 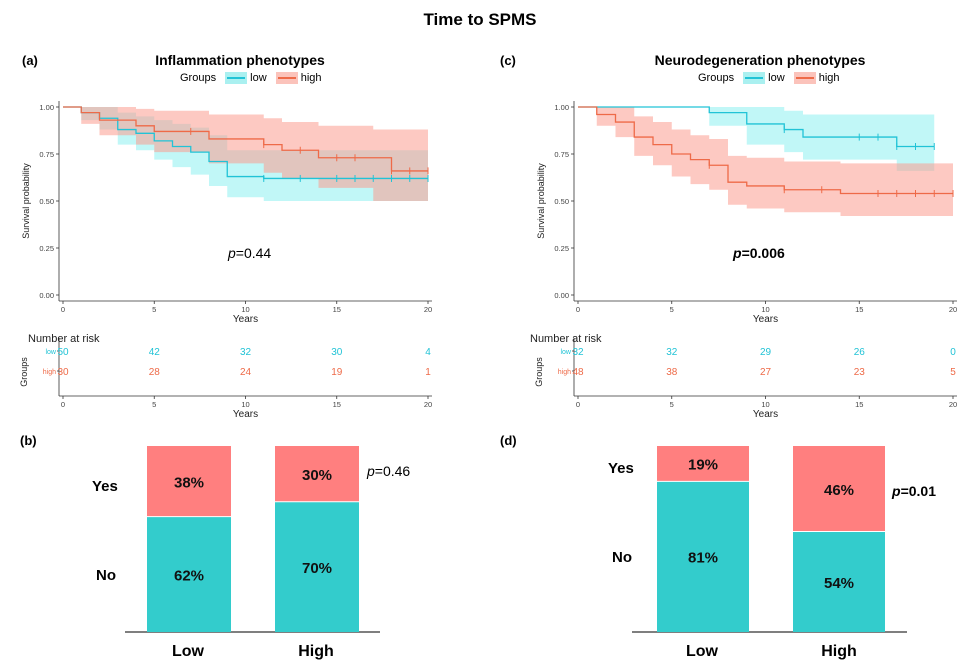 I want to click on bar-value-label-yes-low-d: 19%, so click(x=703, y=465).